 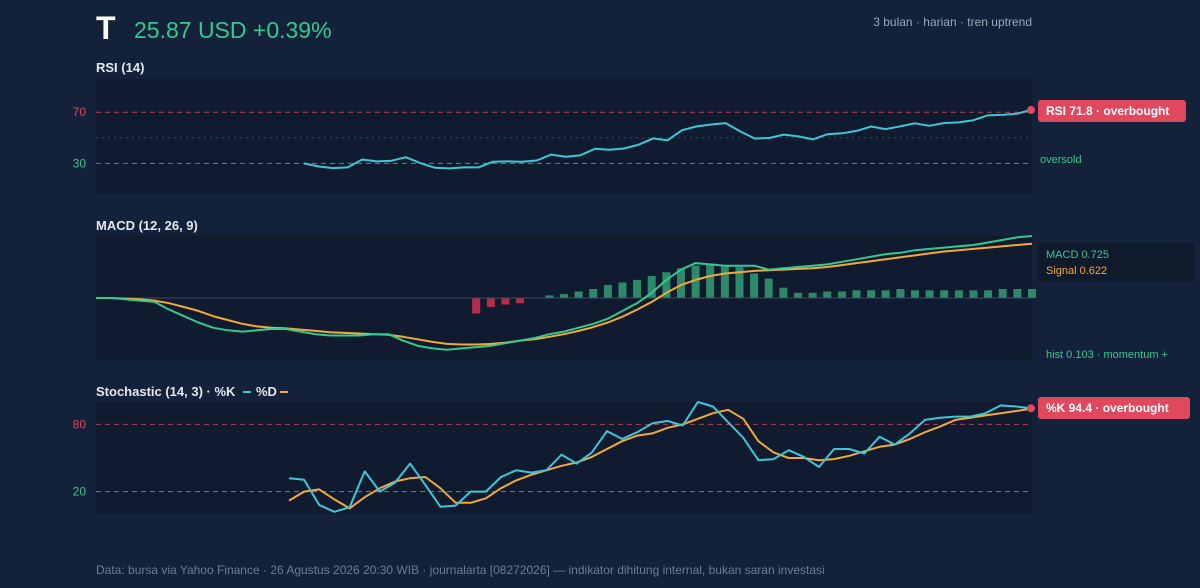 What do you see at coordinates (1031, 408) in the screenshot?
I see `stoch-last-point` at bounding box center [1031, 408].